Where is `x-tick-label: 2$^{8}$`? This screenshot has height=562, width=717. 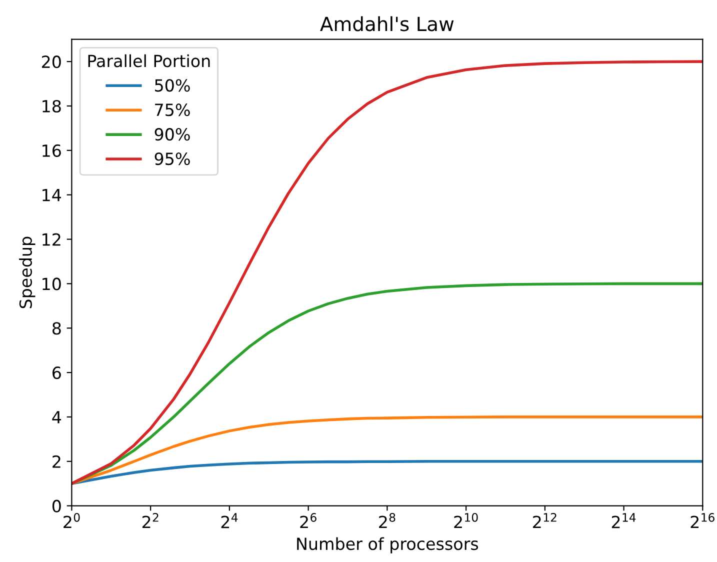 x-tick-label: 2$^{8}$ is located at coordinates (387, 520).